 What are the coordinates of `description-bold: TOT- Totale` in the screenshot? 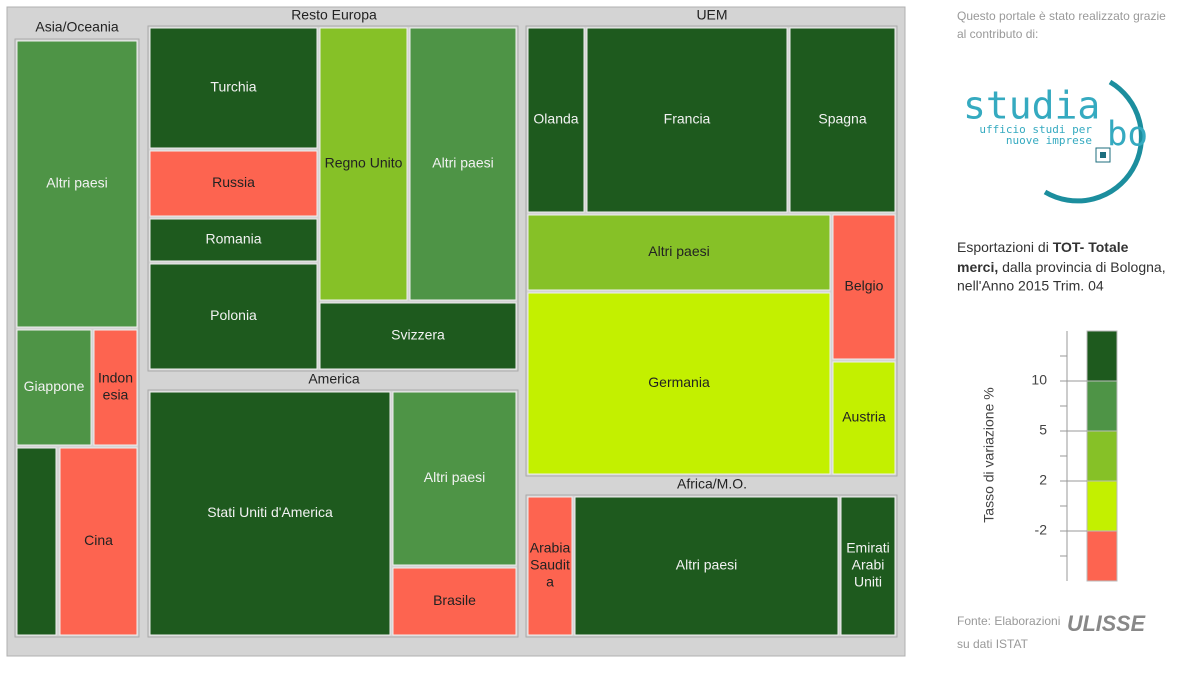 It's located at (1091, 247).